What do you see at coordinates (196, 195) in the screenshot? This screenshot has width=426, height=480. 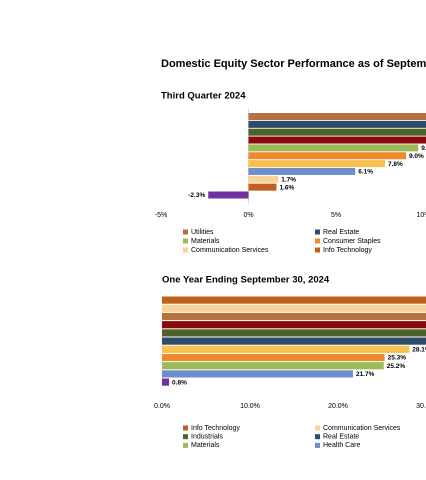 I see `value-label: -2.3%` at bounding box center [196, 195].